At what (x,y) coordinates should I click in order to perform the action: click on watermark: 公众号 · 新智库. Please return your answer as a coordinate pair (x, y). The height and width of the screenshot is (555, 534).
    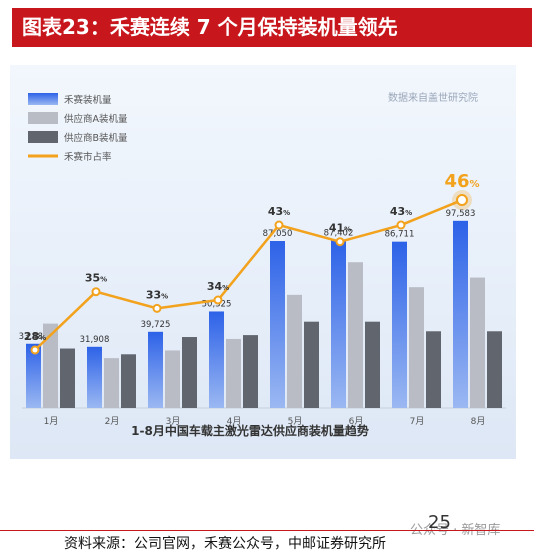
    Looking at the image, I should click on (455, 530).